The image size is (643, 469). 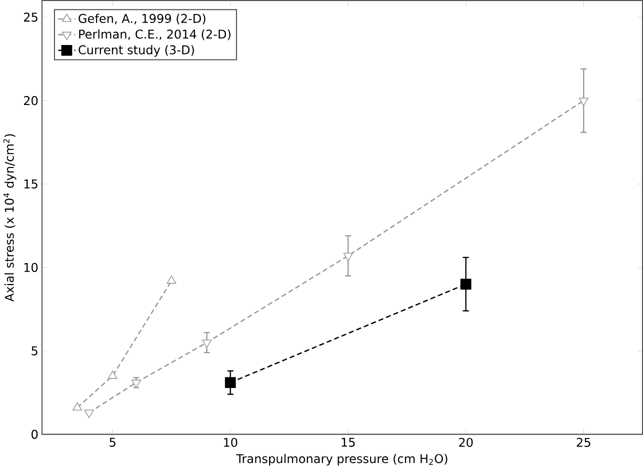 I want to click on y-tick-label: 25, so click(x=31, y=17).